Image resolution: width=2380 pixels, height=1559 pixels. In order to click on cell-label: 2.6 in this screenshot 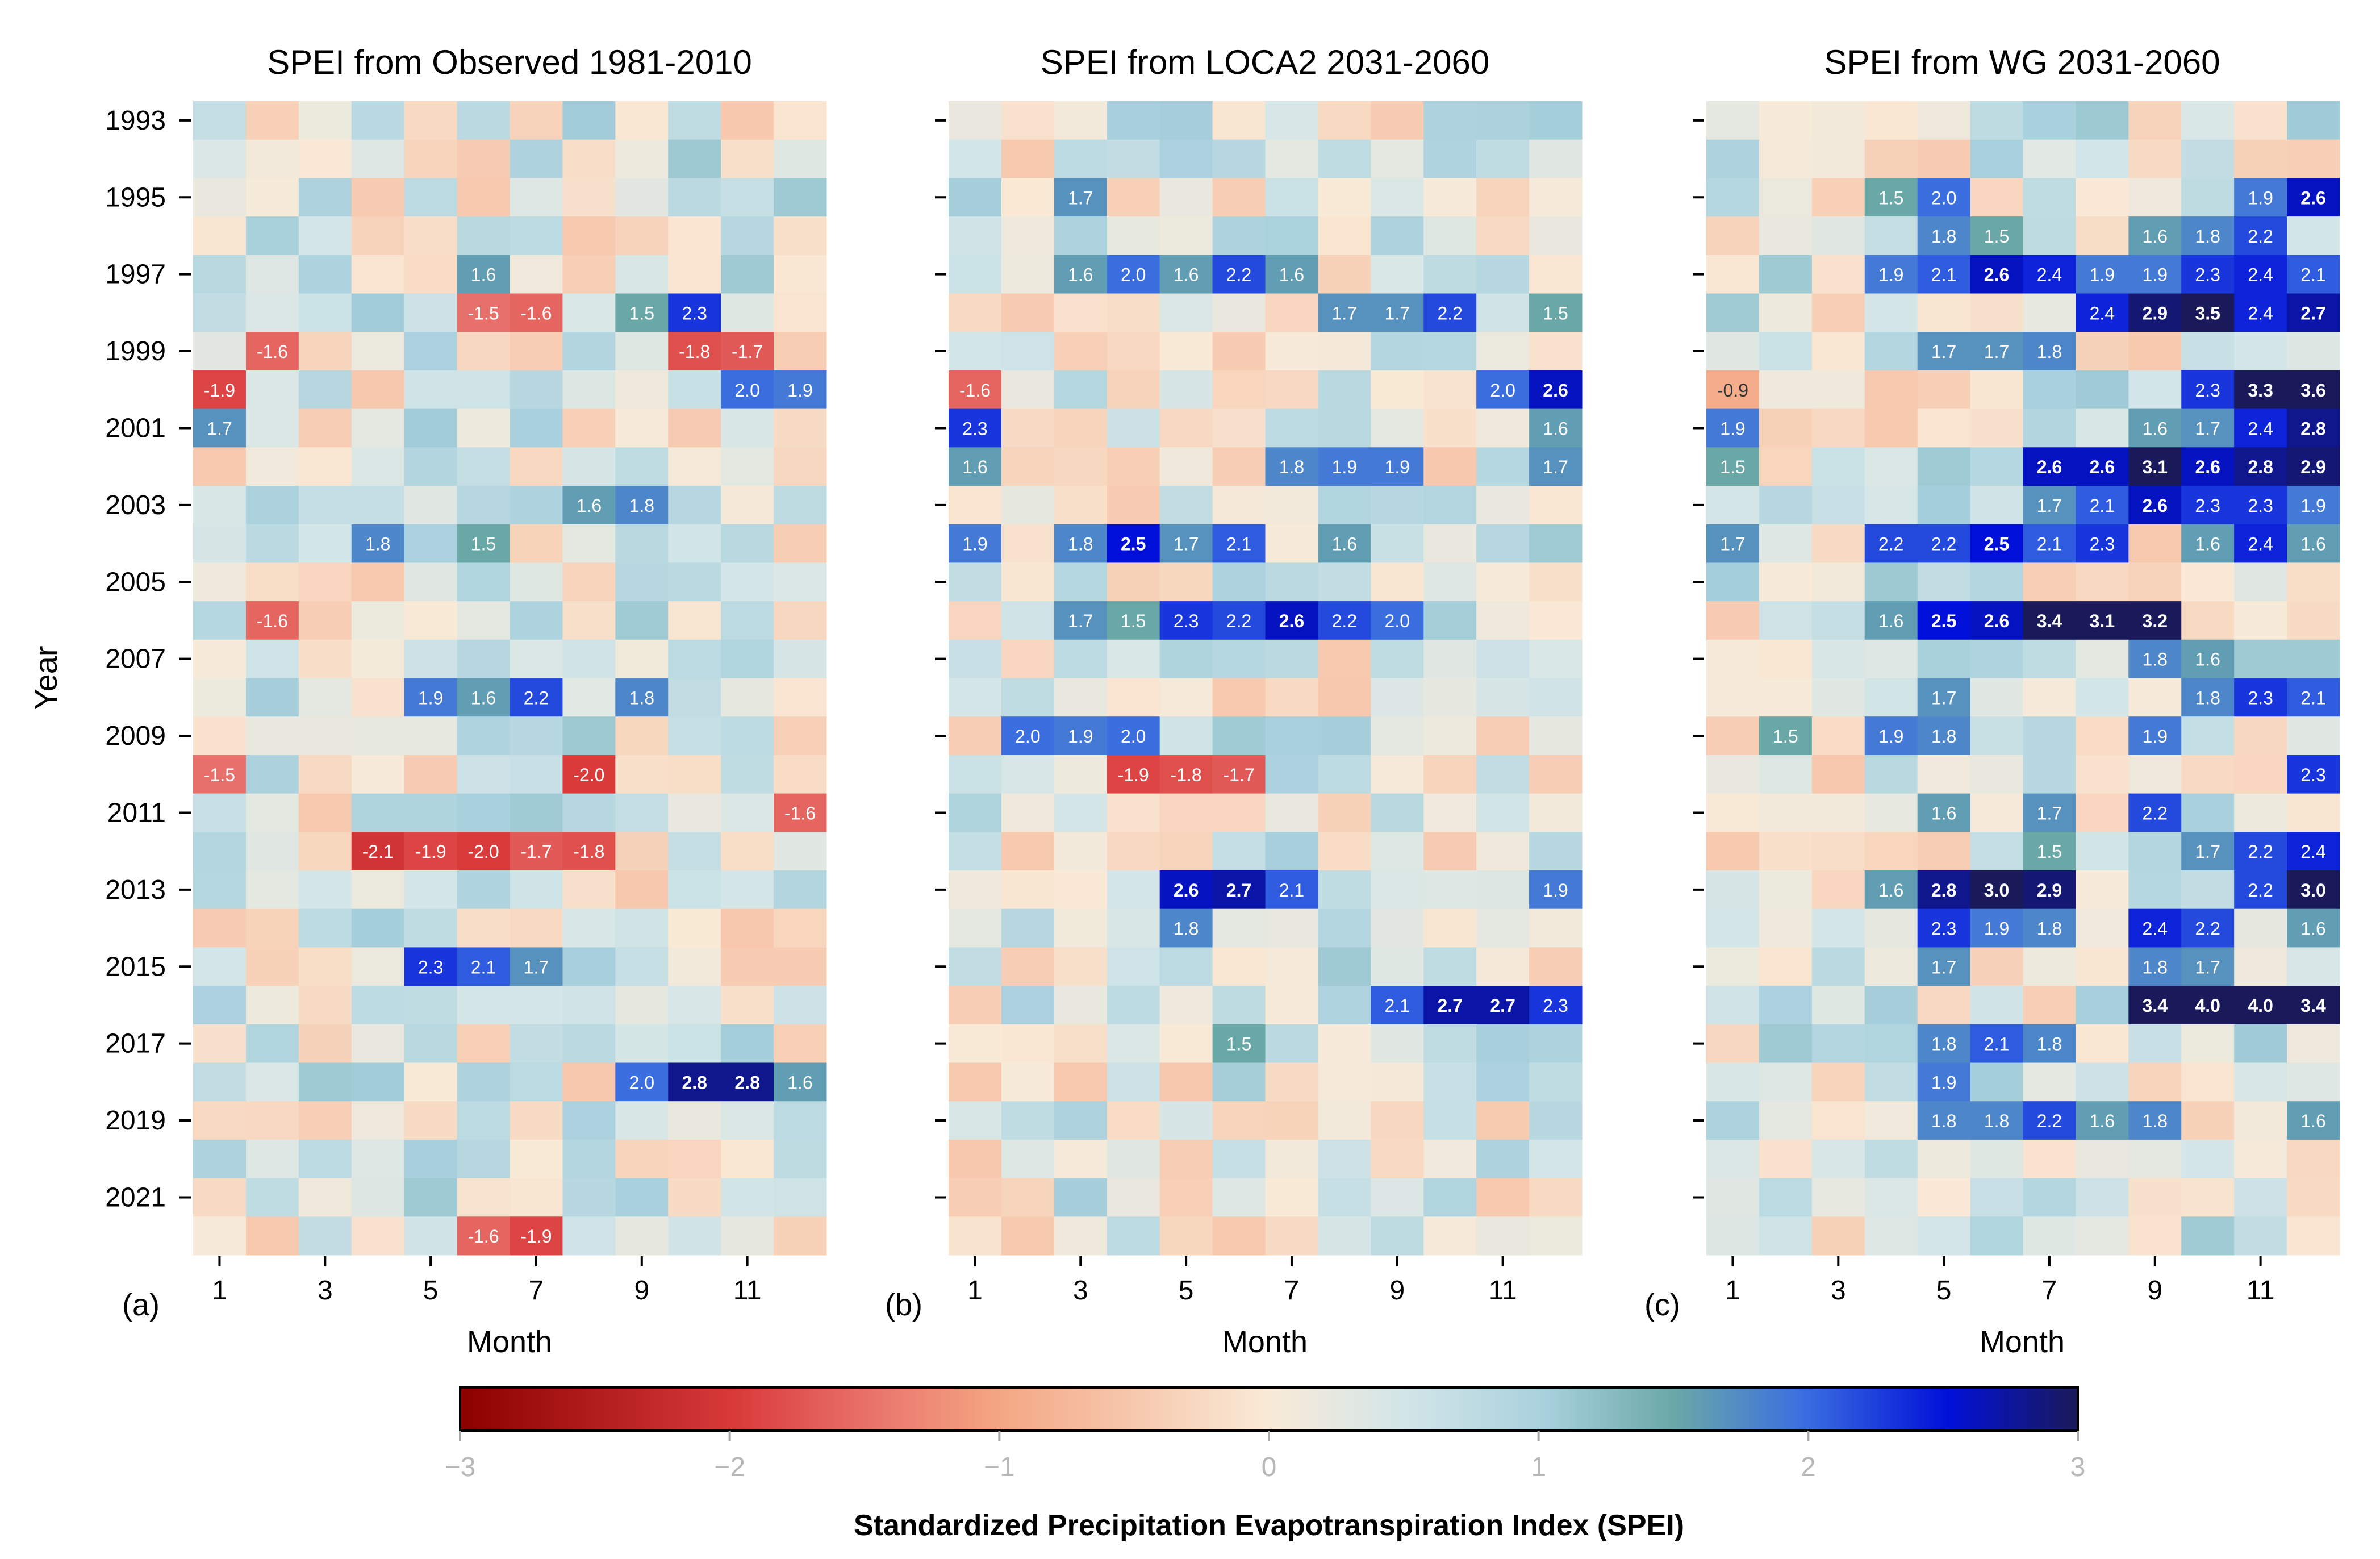, I will do `click(1996, 621)`.